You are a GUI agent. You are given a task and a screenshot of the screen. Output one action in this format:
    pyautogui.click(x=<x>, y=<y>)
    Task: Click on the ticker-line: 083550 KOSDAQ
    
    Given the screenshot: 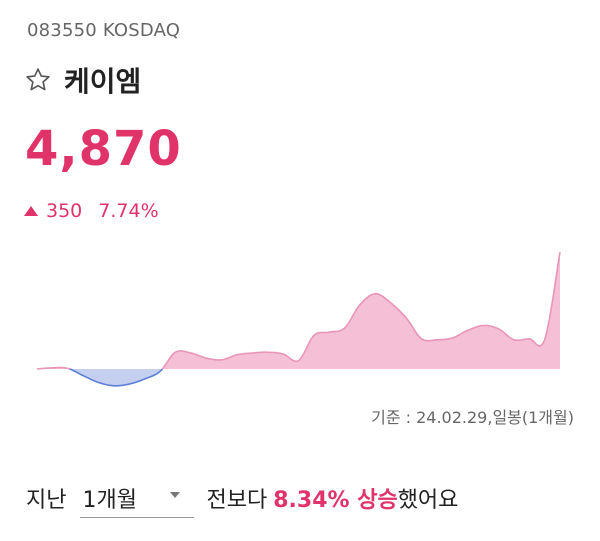 What is the action you would take?
    pyautogui.click(x=103, y=30)
    